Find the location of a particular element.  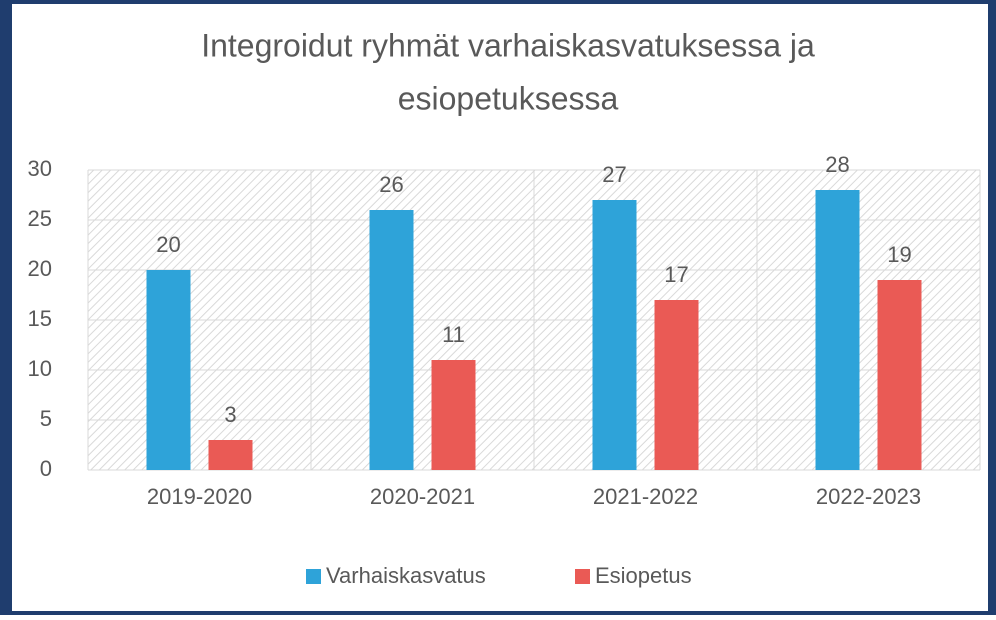

data-label: 27 is located at coordinates (614, 174).